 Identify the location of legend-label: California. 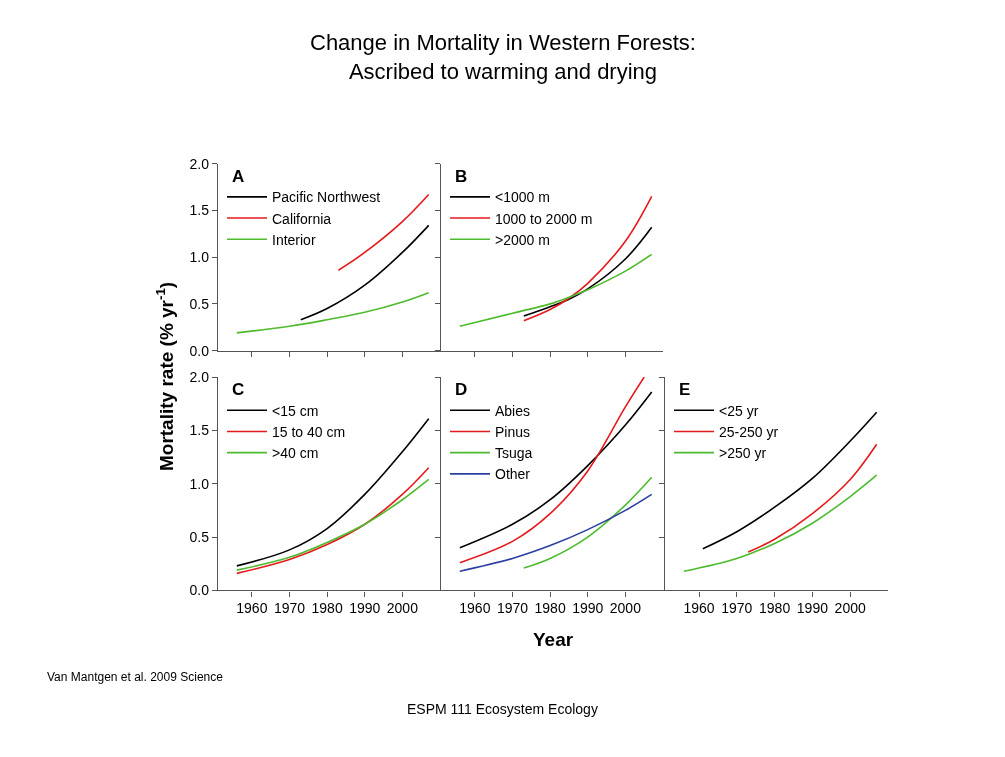
(302, 218).